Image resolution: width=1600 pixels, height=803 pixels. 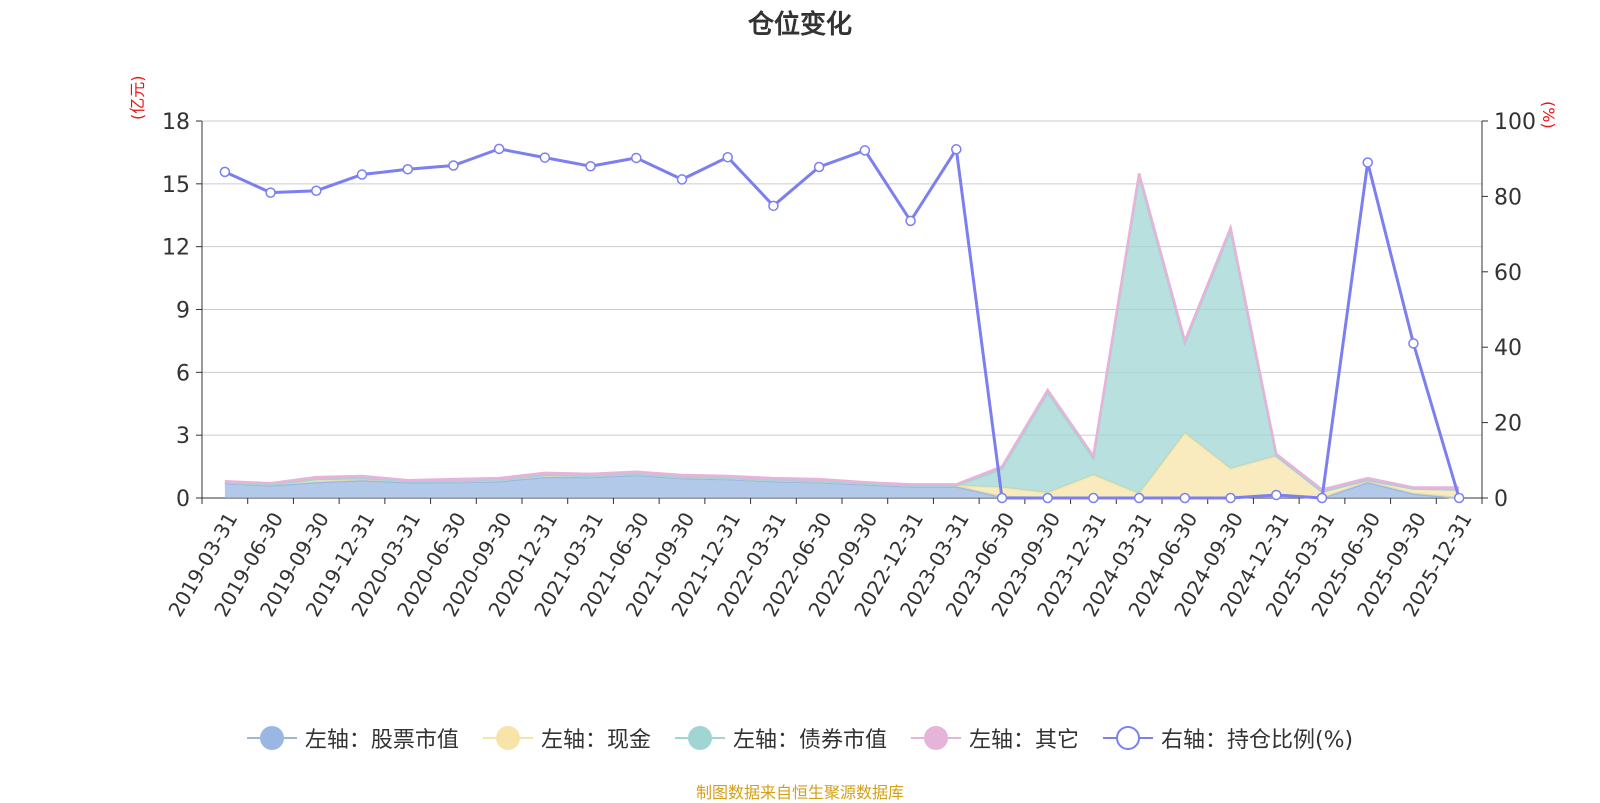 I want to click on left-tick-label: 15, so click(x=176, y=185).